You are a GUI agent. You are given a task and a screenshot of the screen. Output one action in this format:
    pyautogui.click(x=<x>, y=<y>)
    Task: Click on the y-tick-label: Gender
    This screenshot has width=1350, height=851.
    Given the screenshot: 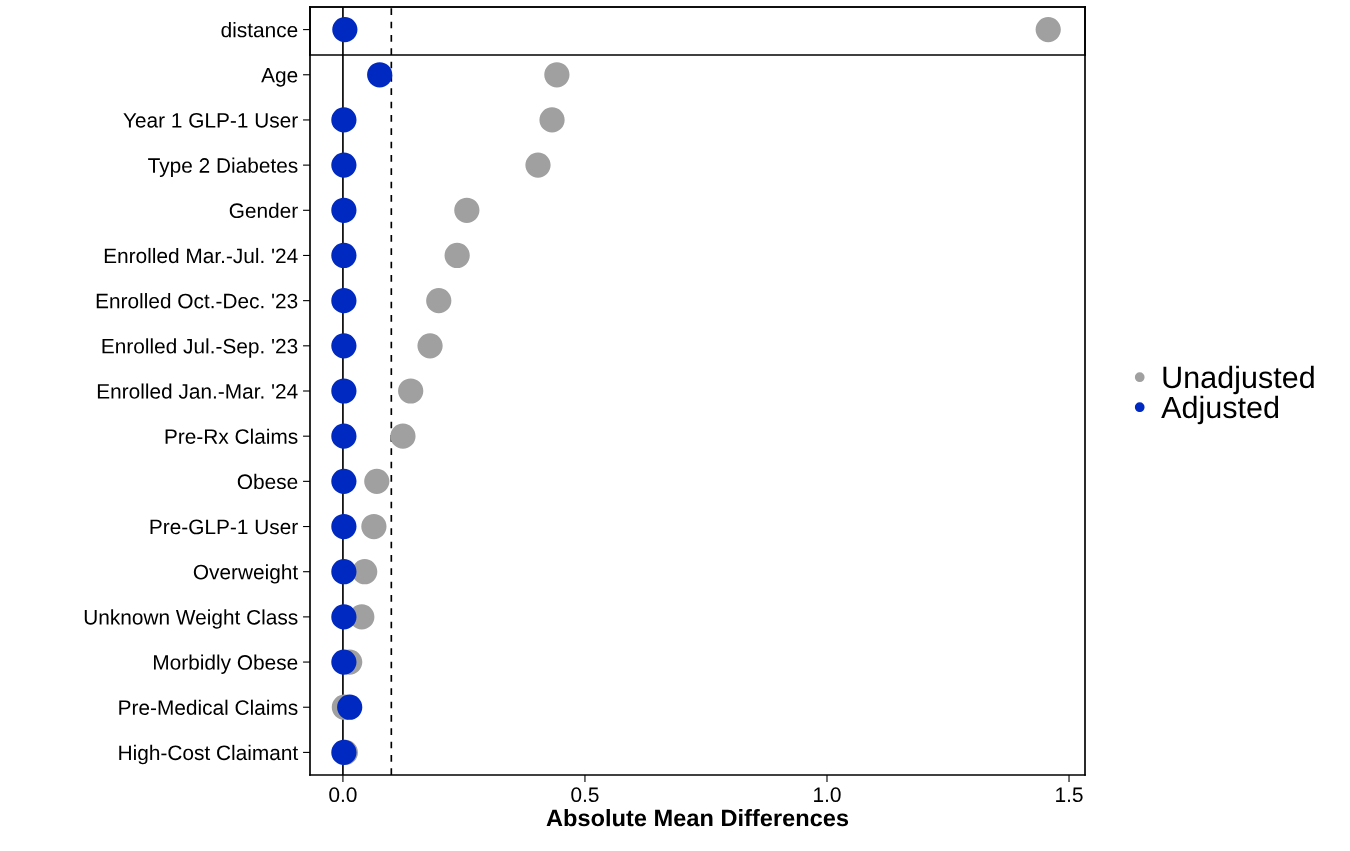 What is the action you would take?
    pyautogui.click(x=263, y=210)
    